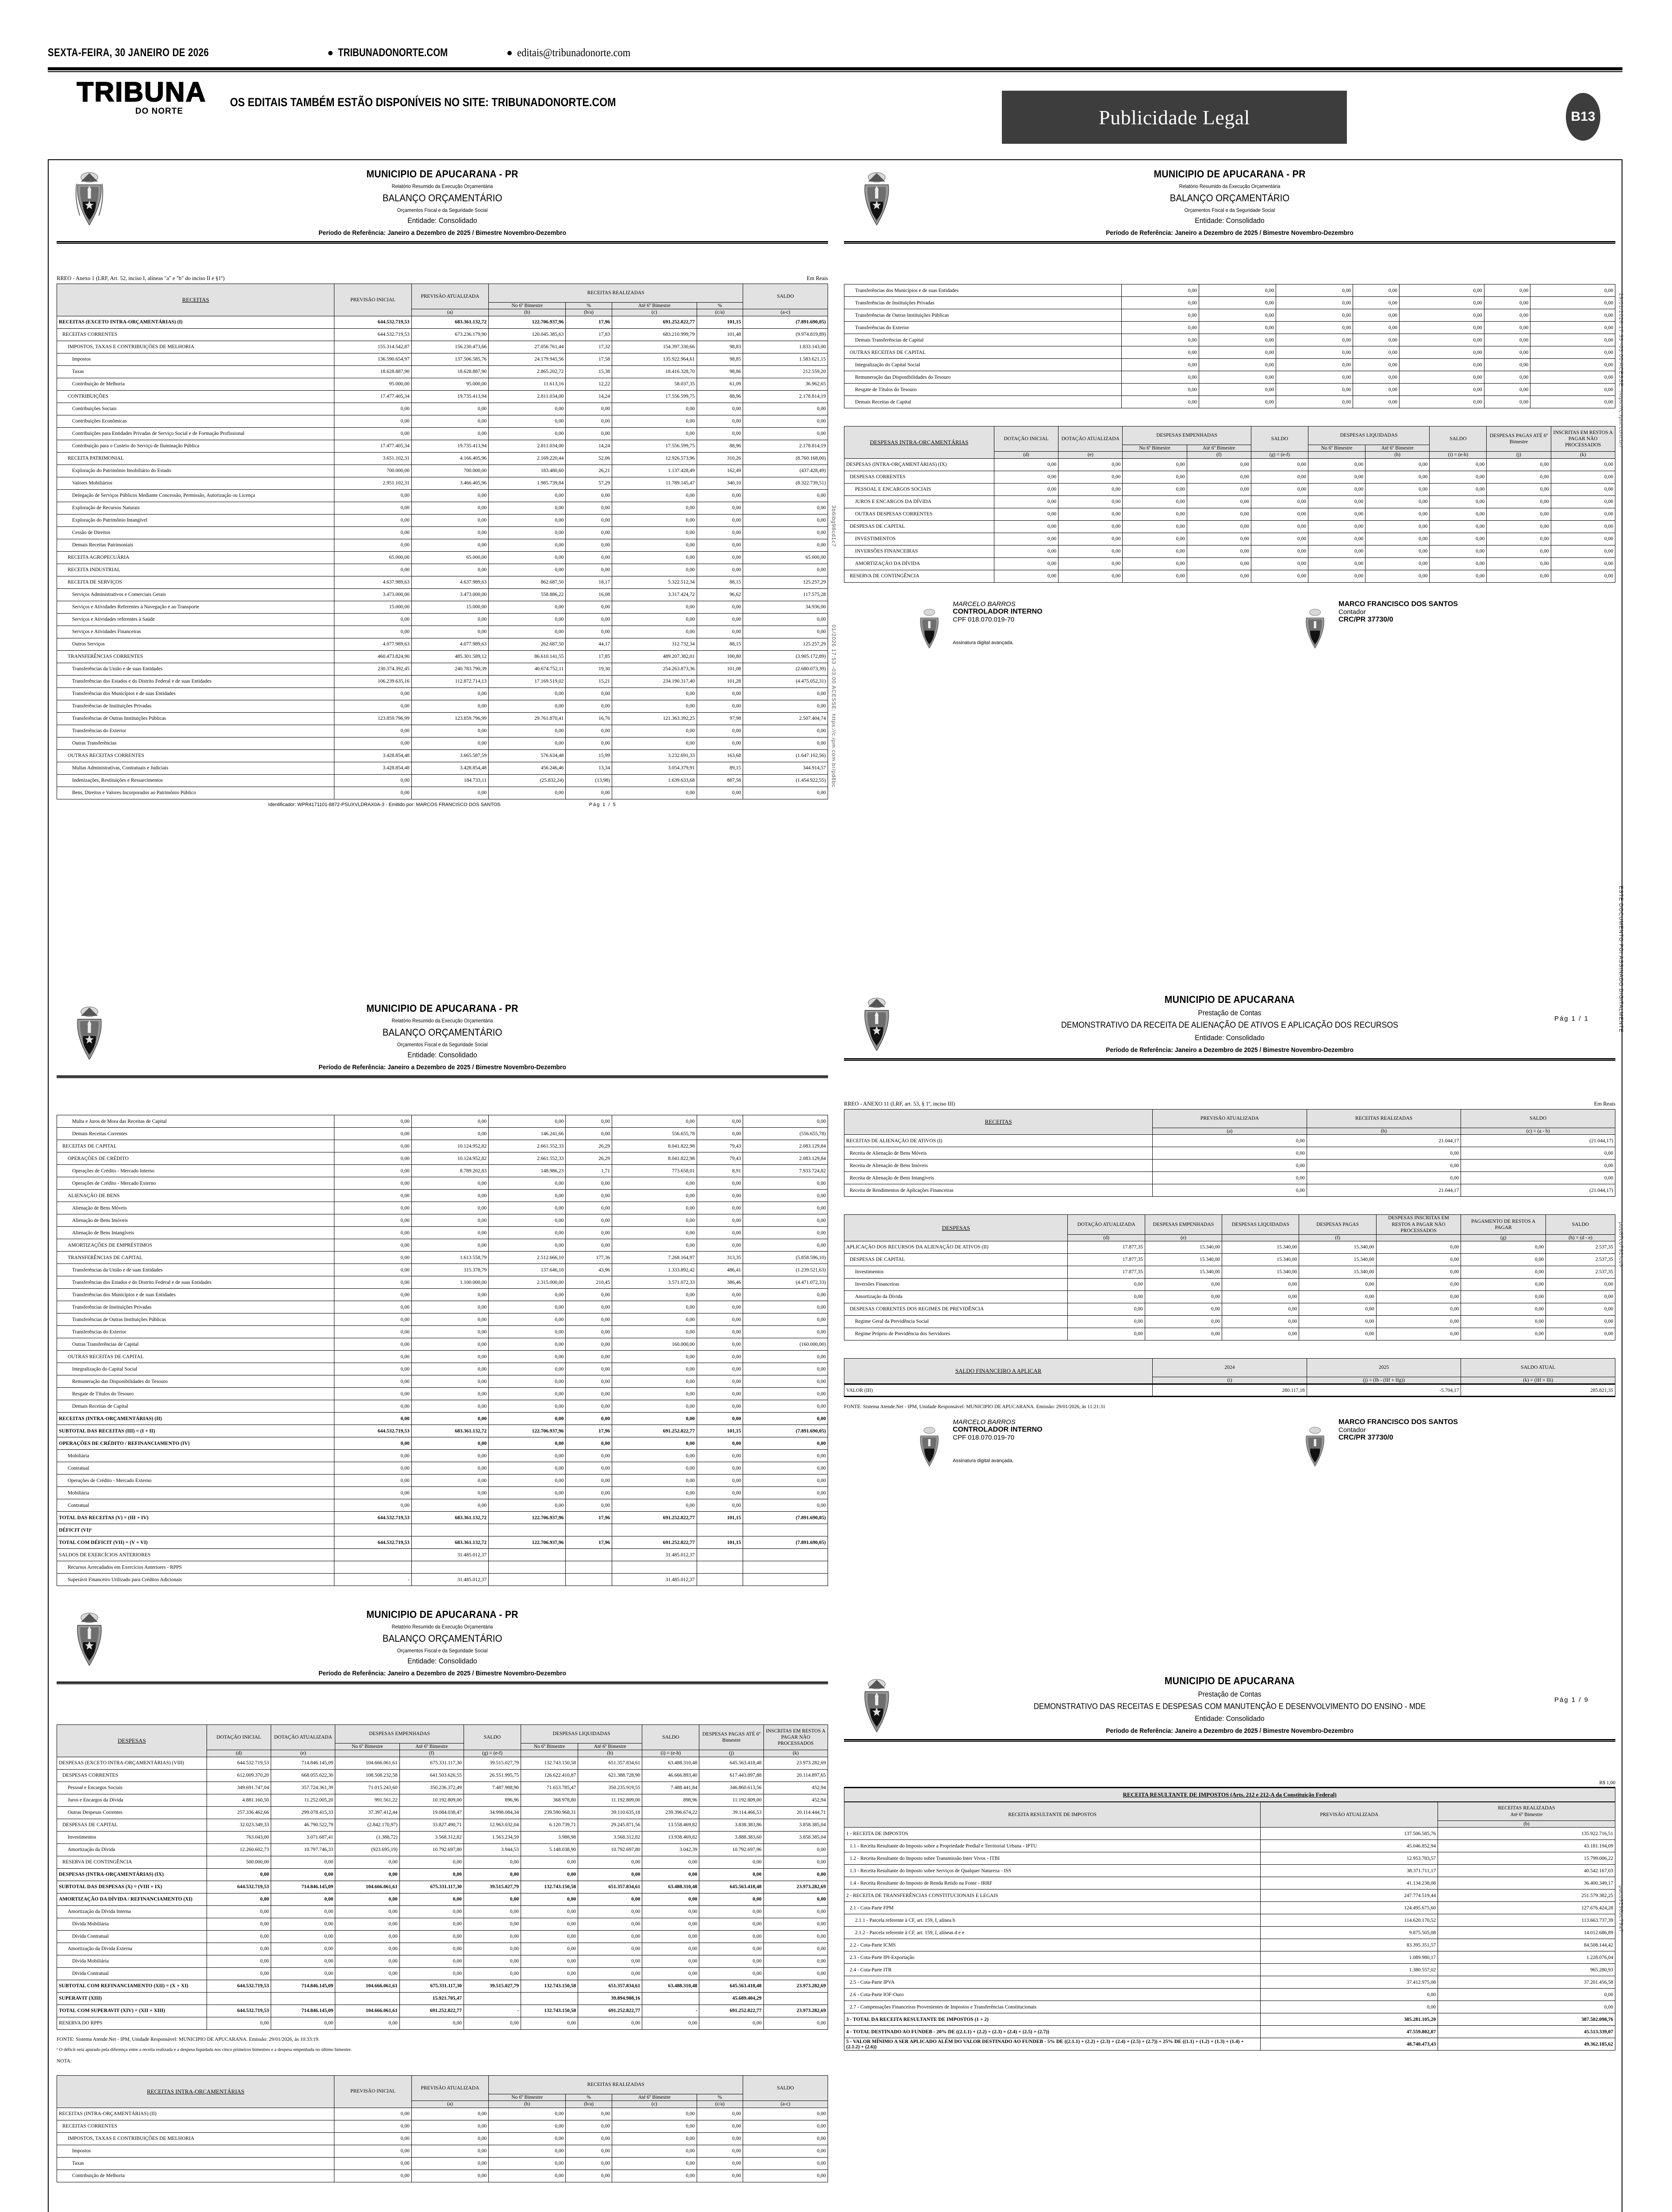 This screenshot has width=1672, height=2212. What do you see at coordinates (720, 359) in the screenshot?
I see `row-value: 98,85` at bounding box center [720, 359].